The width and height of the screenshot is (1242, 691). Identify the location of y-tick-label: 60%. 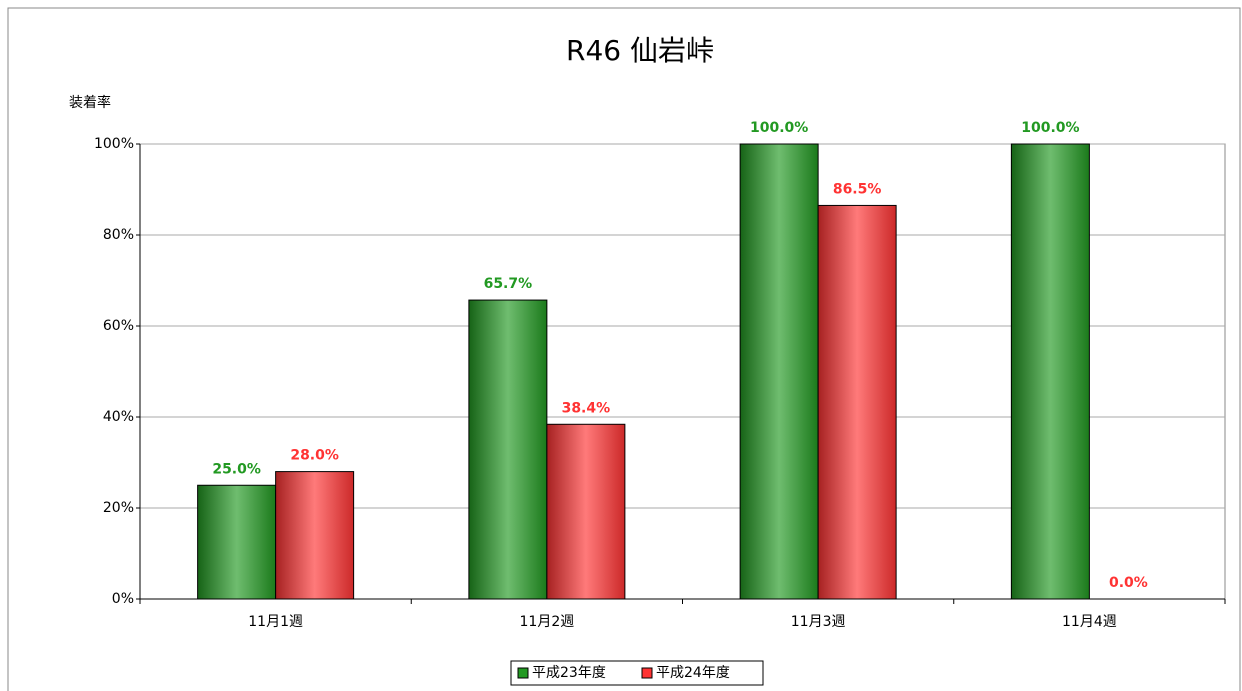
(118, 326).